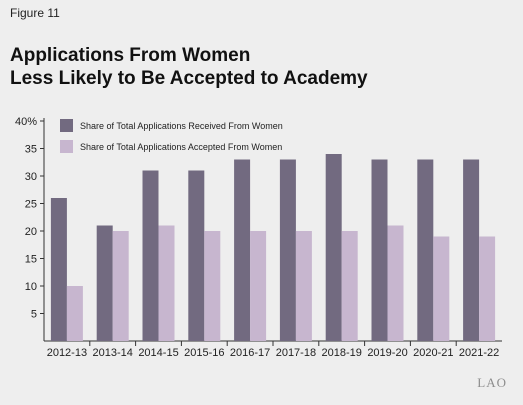 The width and height of the screenshot is (523, 405). I want to click on y-tick-label: 15, so click(31, 260).